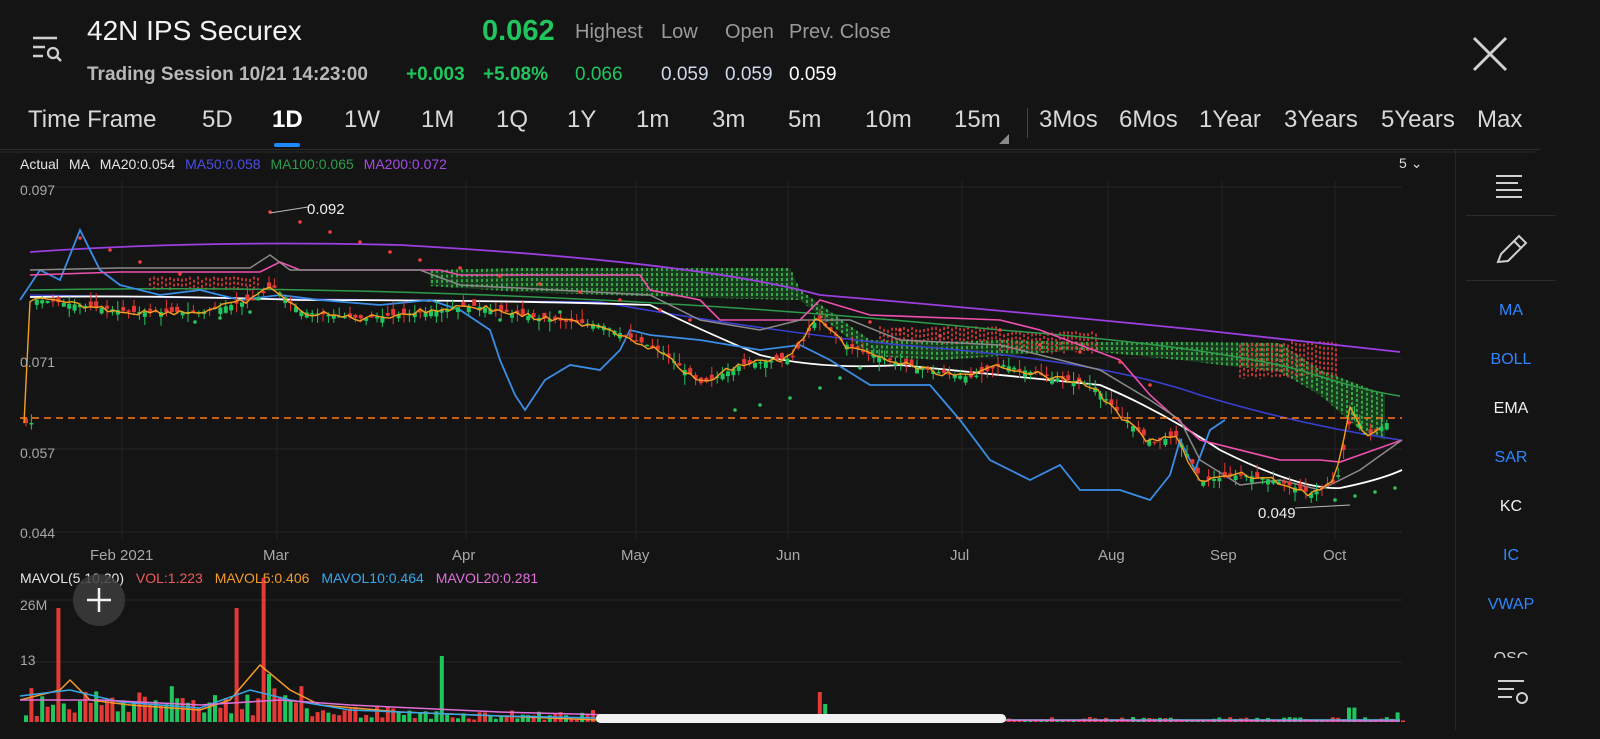 The height and width of the screenshot is (739, 1600). What do you see at coordinates (287, 119) in the screenshot?
I see `tab-1d: 1D` at bounding box center [287, 119].